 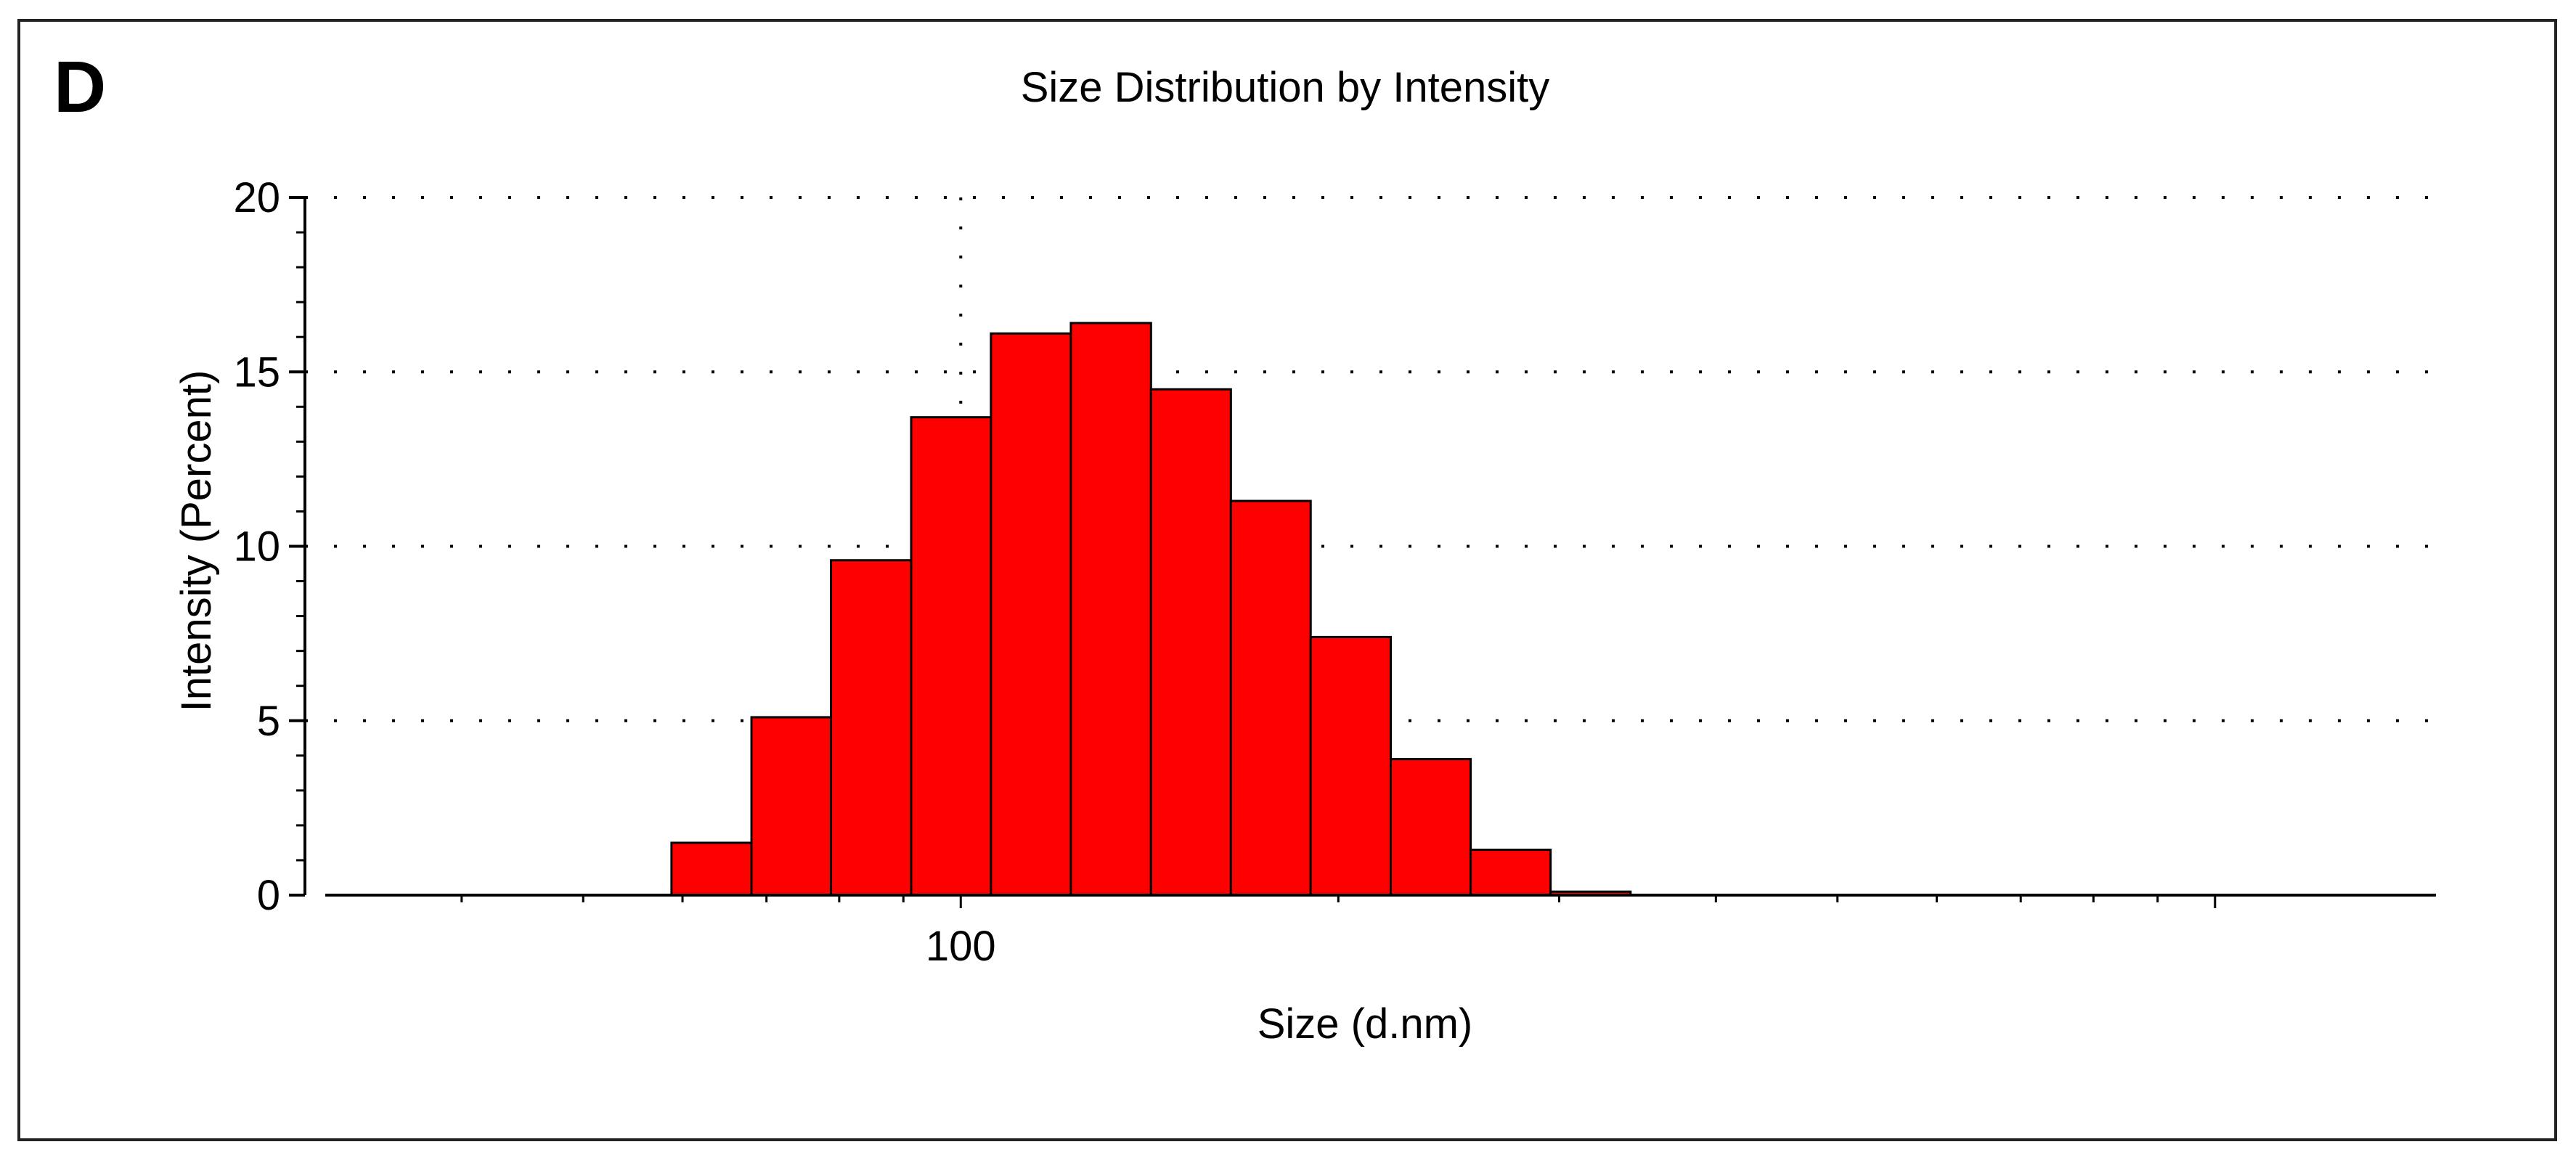 What do you see at coordinates (256, 547) in the screenshot?
I see `y-tick-label: 10` at bounding box center [256, 547].